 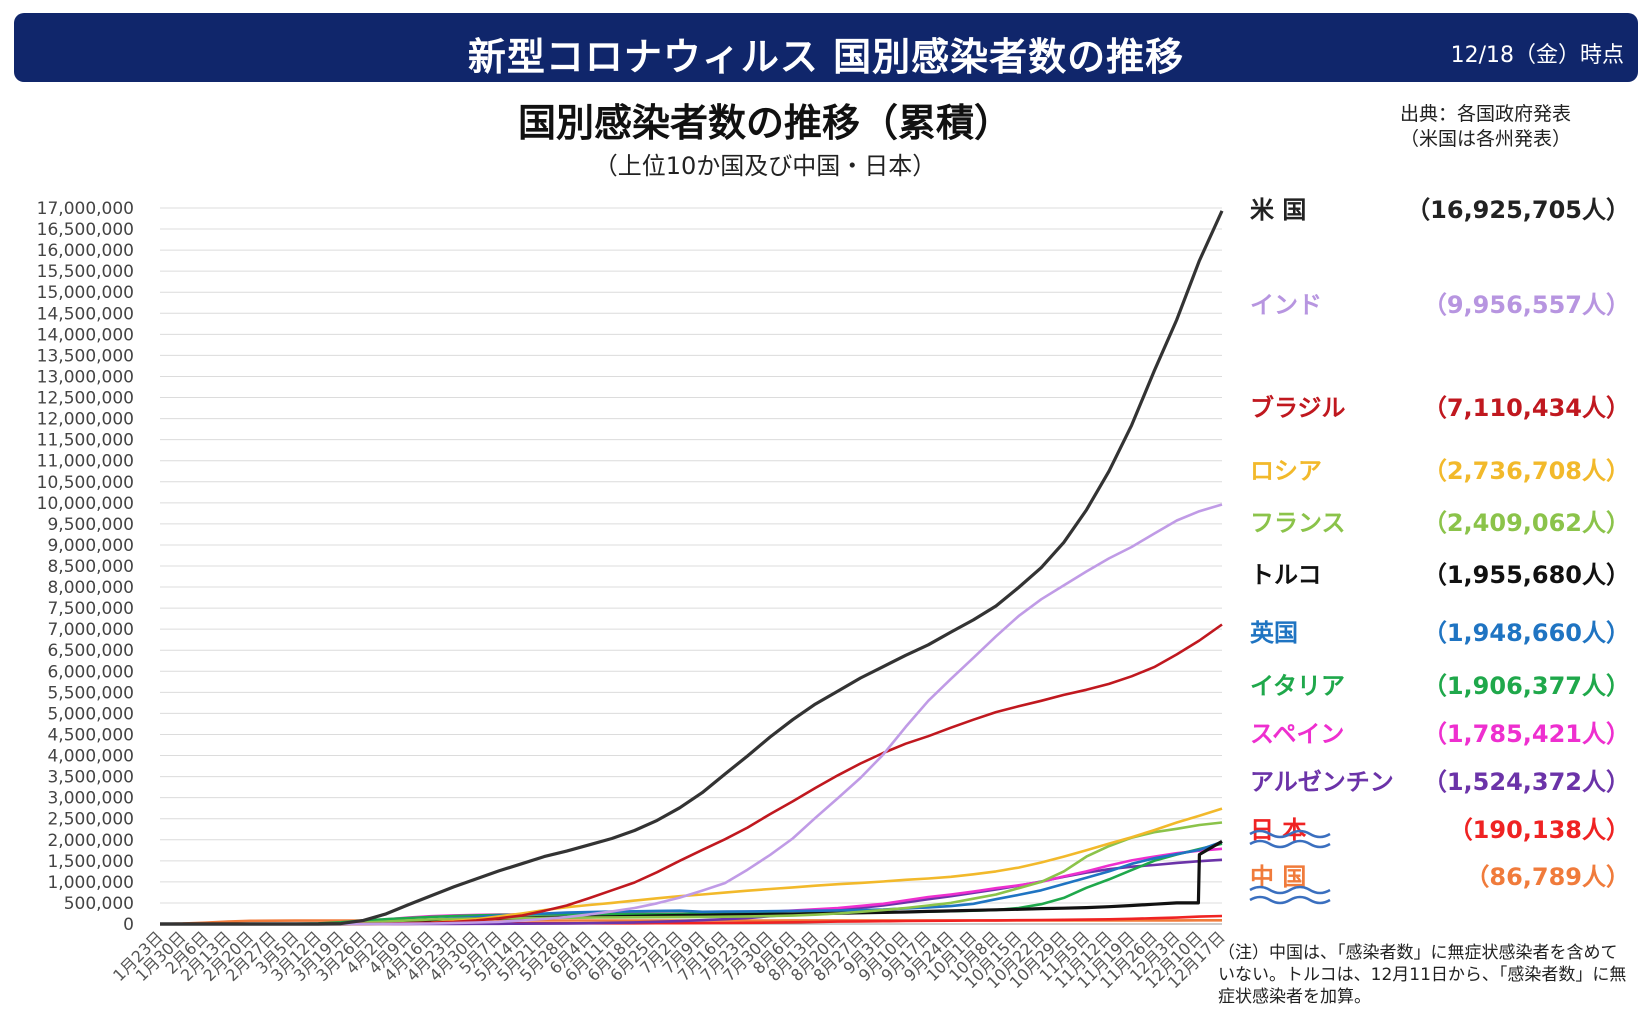 What do you see at coordinates (1286, 575) in the screenshot?
I see `legend-country: トルコ` at bounding box center [1286, 575].